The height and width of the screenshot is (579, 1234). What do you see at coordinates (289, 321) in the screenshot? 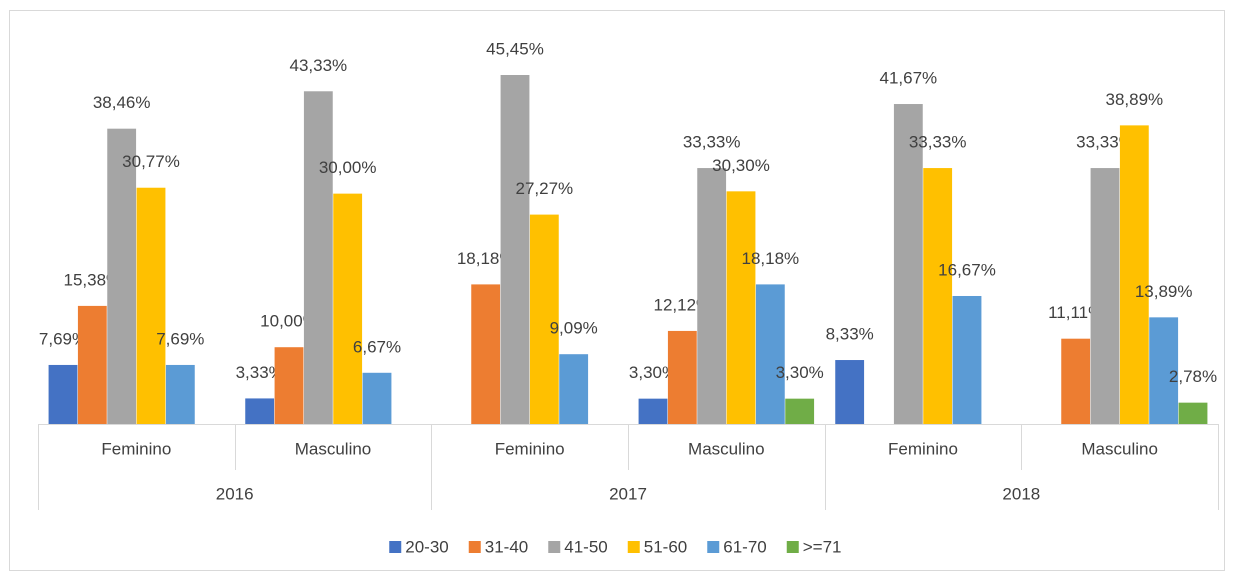
I see `data-label: 10,00%` at bounding box center [289, 321].